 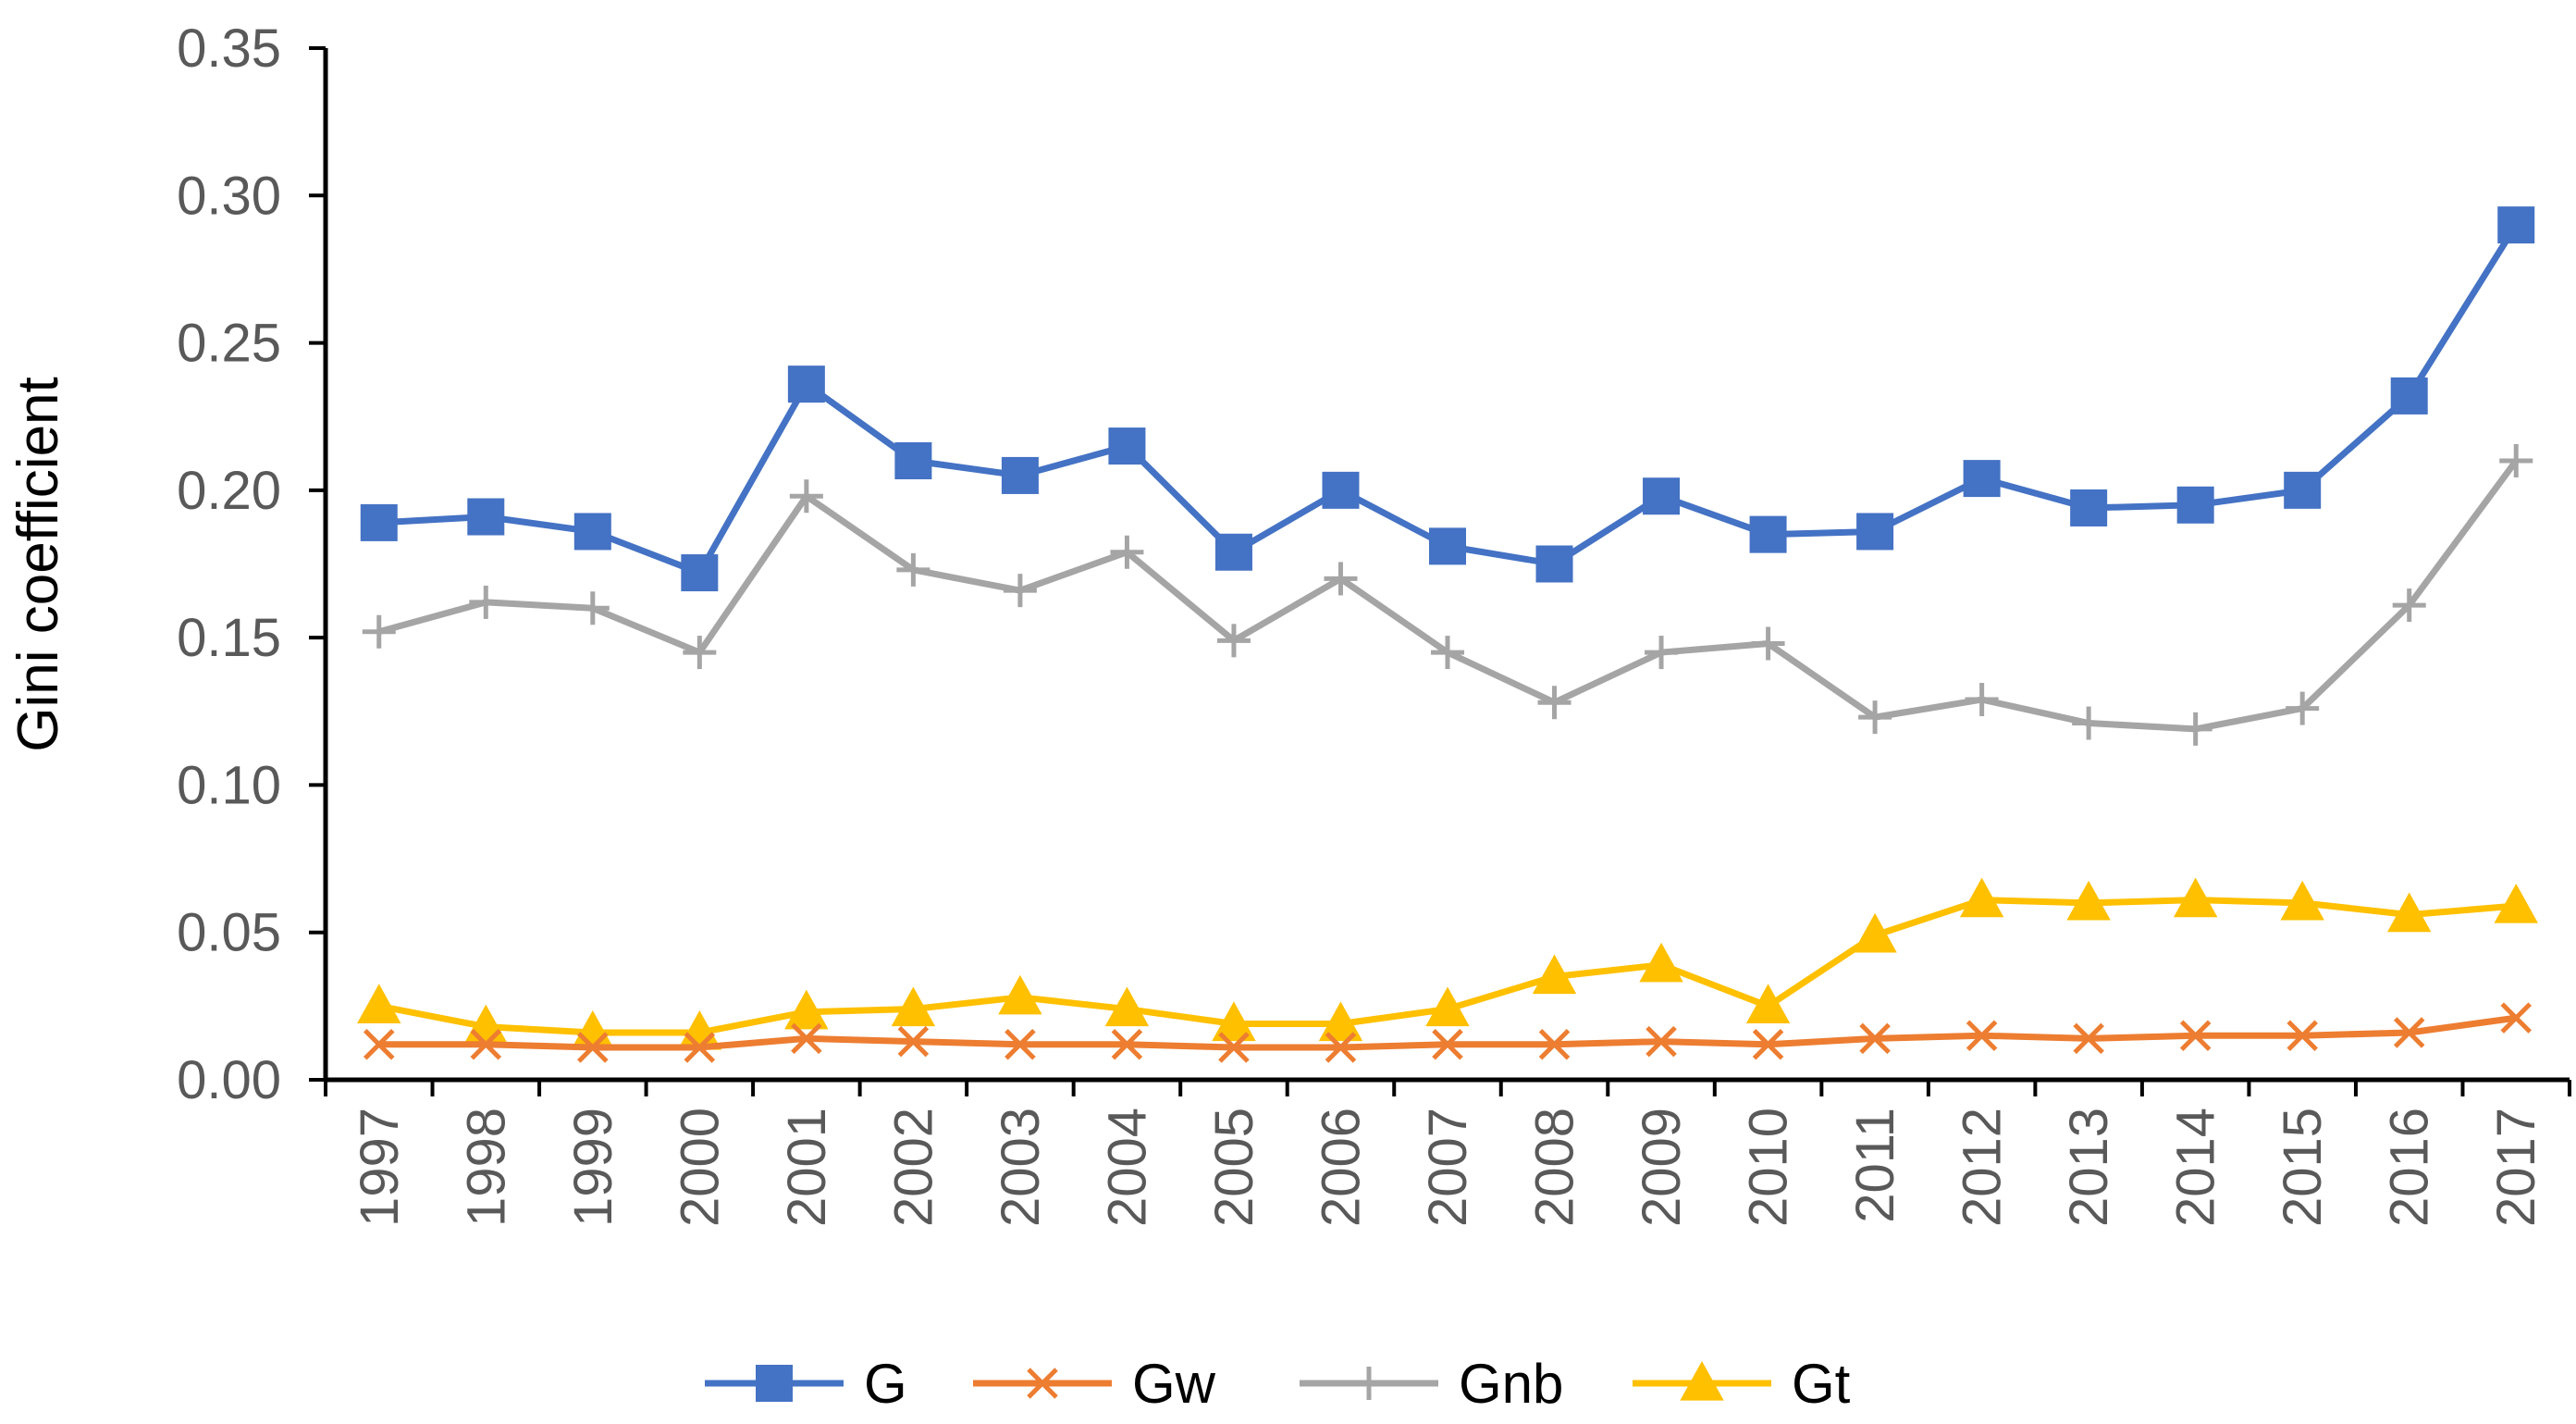 What do you see at coordinates (1555, 1167) in the screenshot?
I see `x-tick-label: 2008` at bounding box center [1555, 1167].